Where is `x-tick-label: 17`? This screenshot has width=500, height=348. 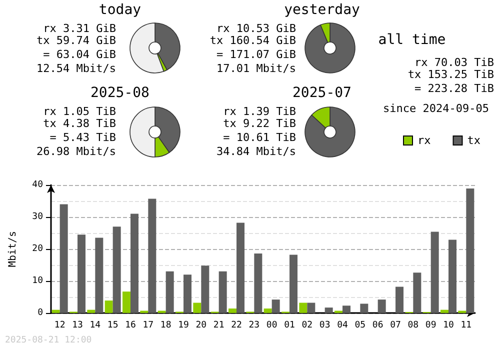
x-tick-label: 17 is located at coordinates (148, 325).